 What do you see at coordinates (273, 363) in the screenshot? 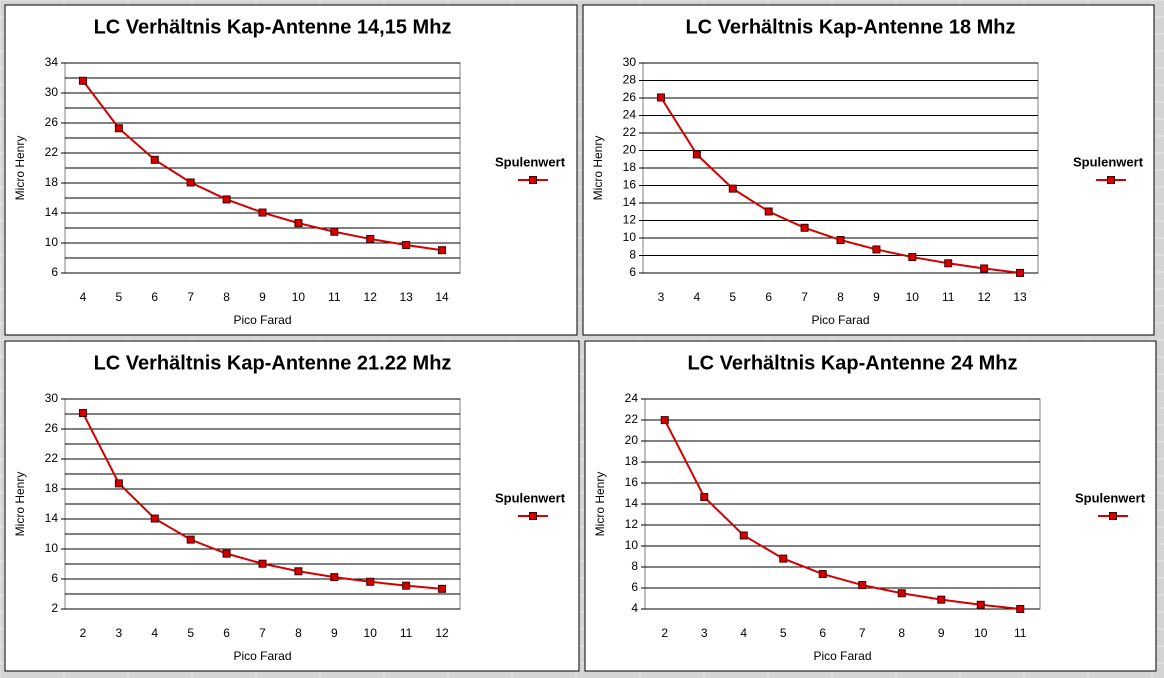
I see `chart-title: LC Verhältnis Kap-Antenne 21.22 Mhz` at bounding box center [273, 363].